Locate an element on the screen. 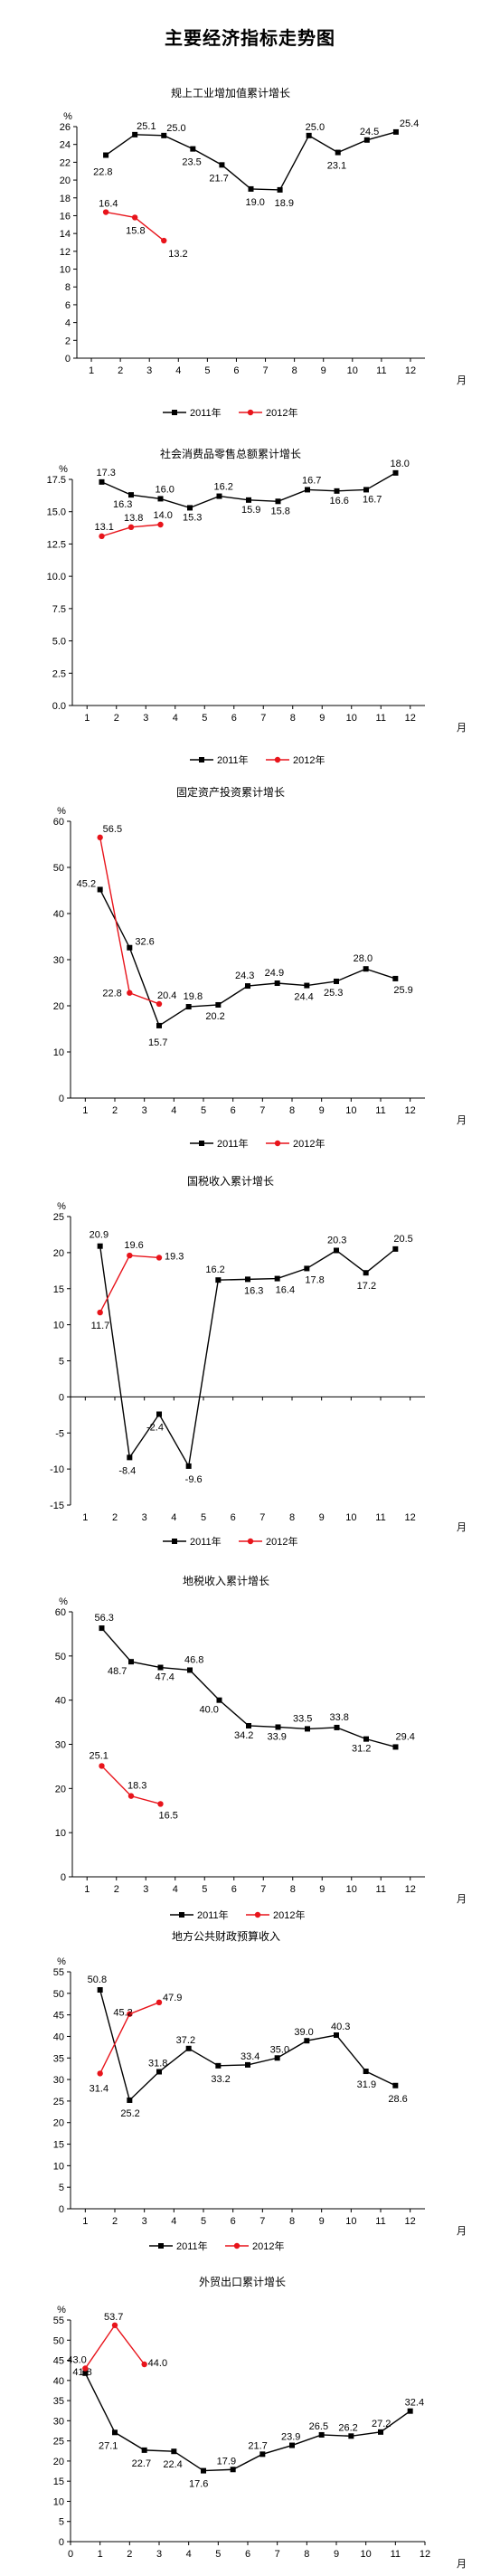 The width and height of the screenshot is (500, 2576). data-label: 16.0 is located at coordinates (165, 489).